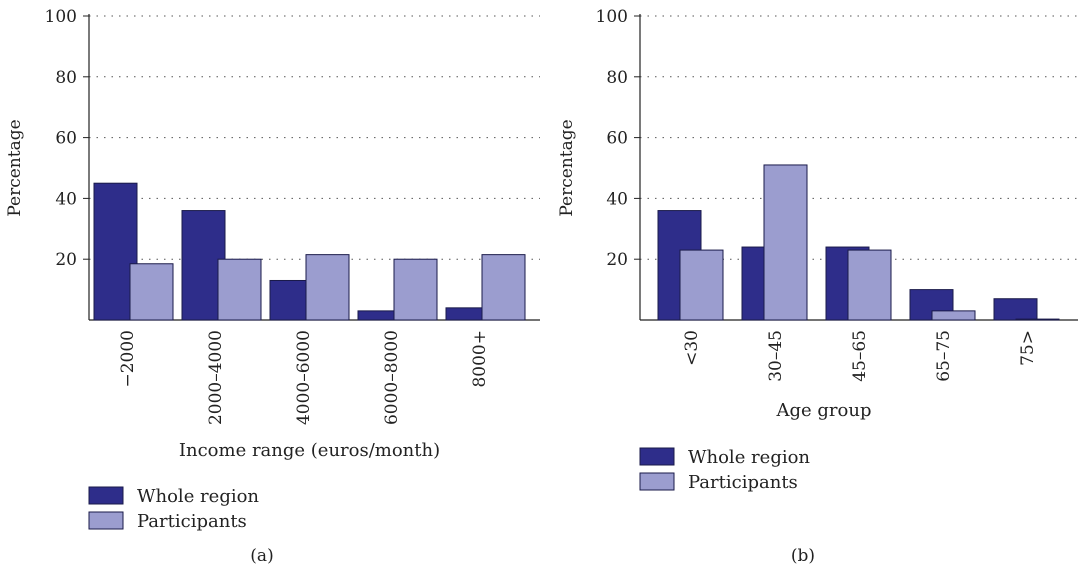 This screenshot has height=580, width=1078. I want to click on x-tick-label: 8000+, so click(480, 359).